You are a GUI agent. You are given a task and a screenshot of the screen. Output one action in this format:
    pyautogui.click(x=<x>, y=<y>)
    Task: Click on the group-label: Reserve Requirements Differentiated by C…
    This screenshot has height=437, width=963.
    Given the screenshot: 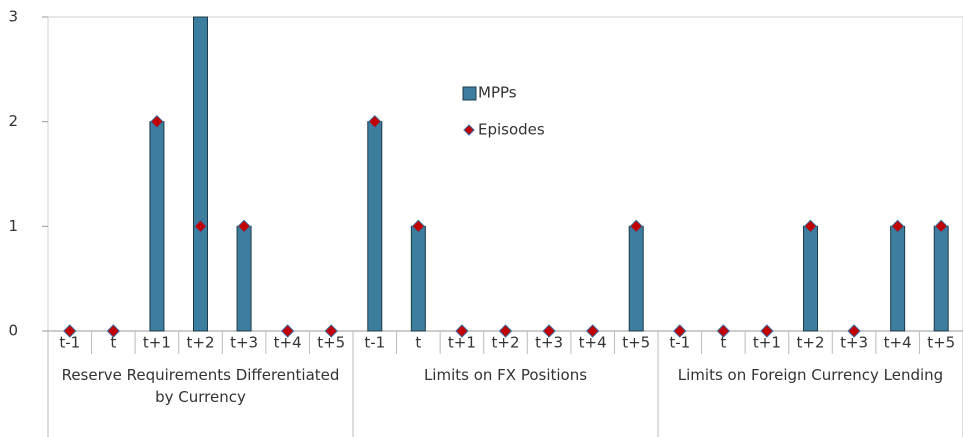 What is the action you would take?
    pyautogui.click(x=200, y=386)
    